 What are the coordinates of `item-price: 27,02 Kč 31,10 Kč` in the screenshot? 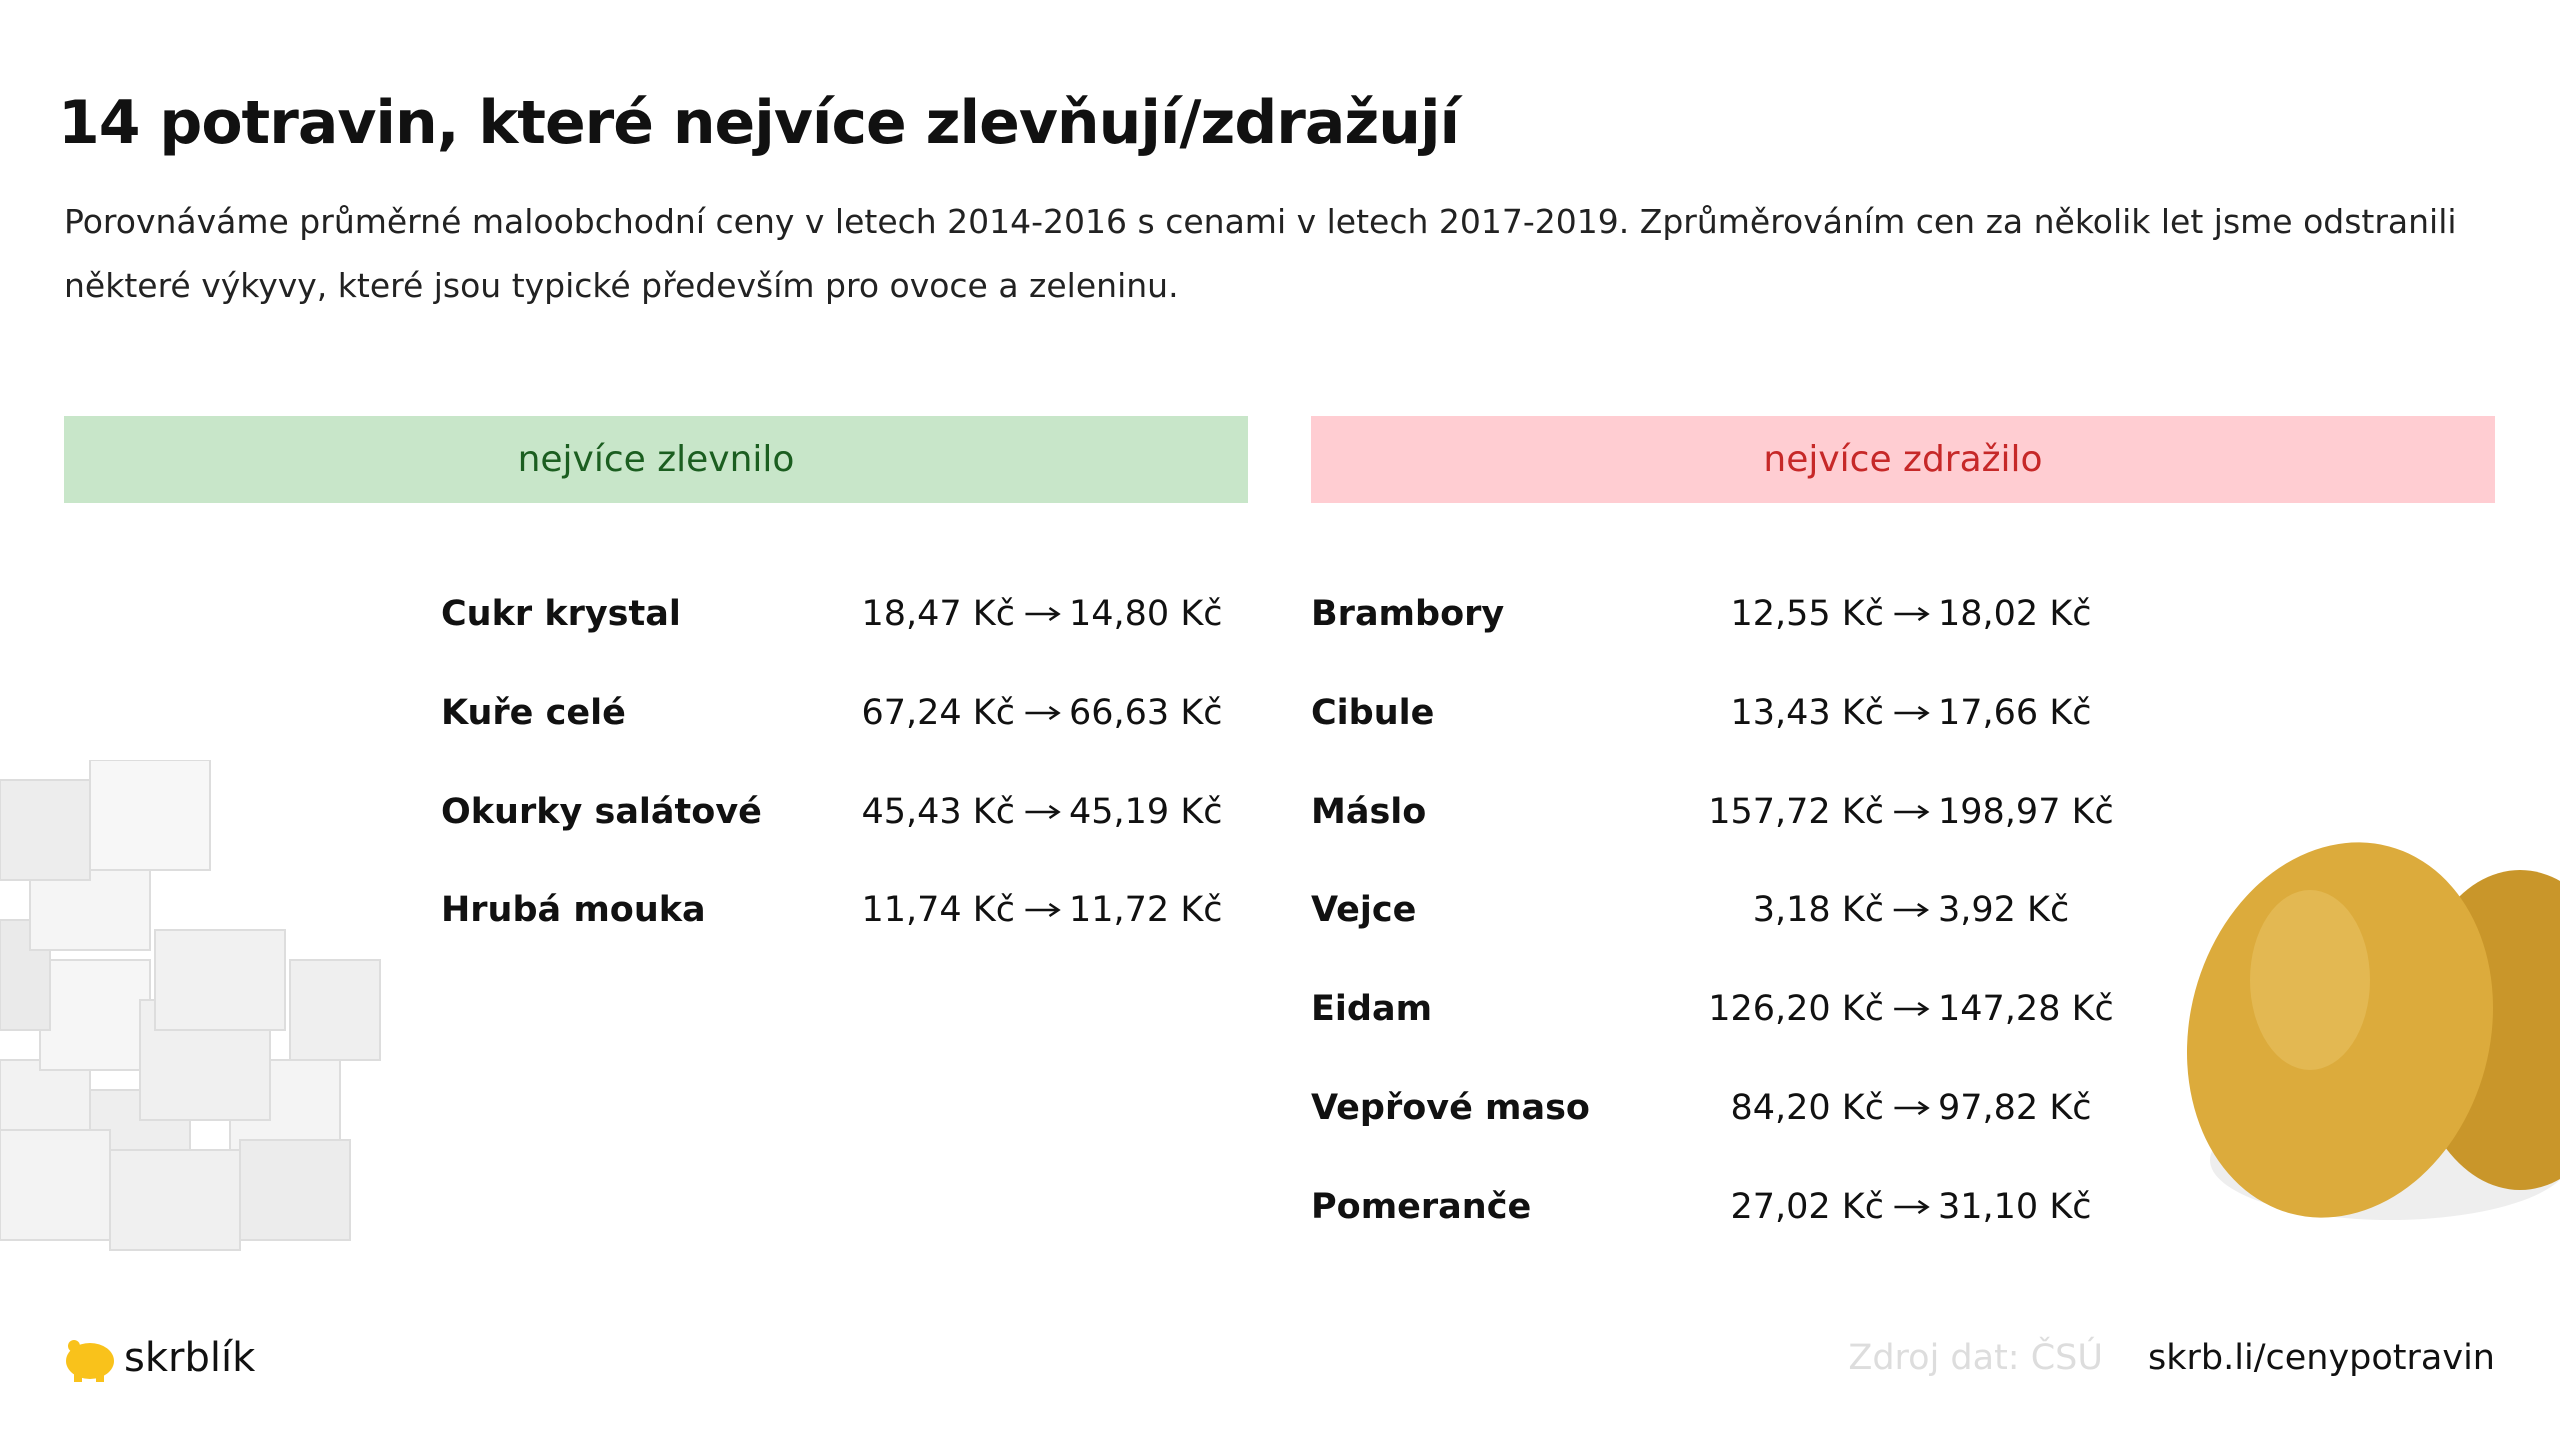 It's located at (1910, 1207).